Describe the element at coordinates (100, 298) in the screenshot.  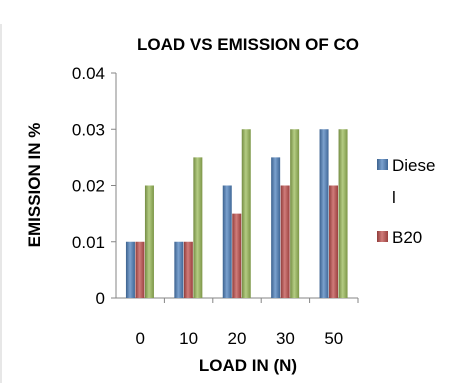
I see `y-tick-label: 0` at that location.